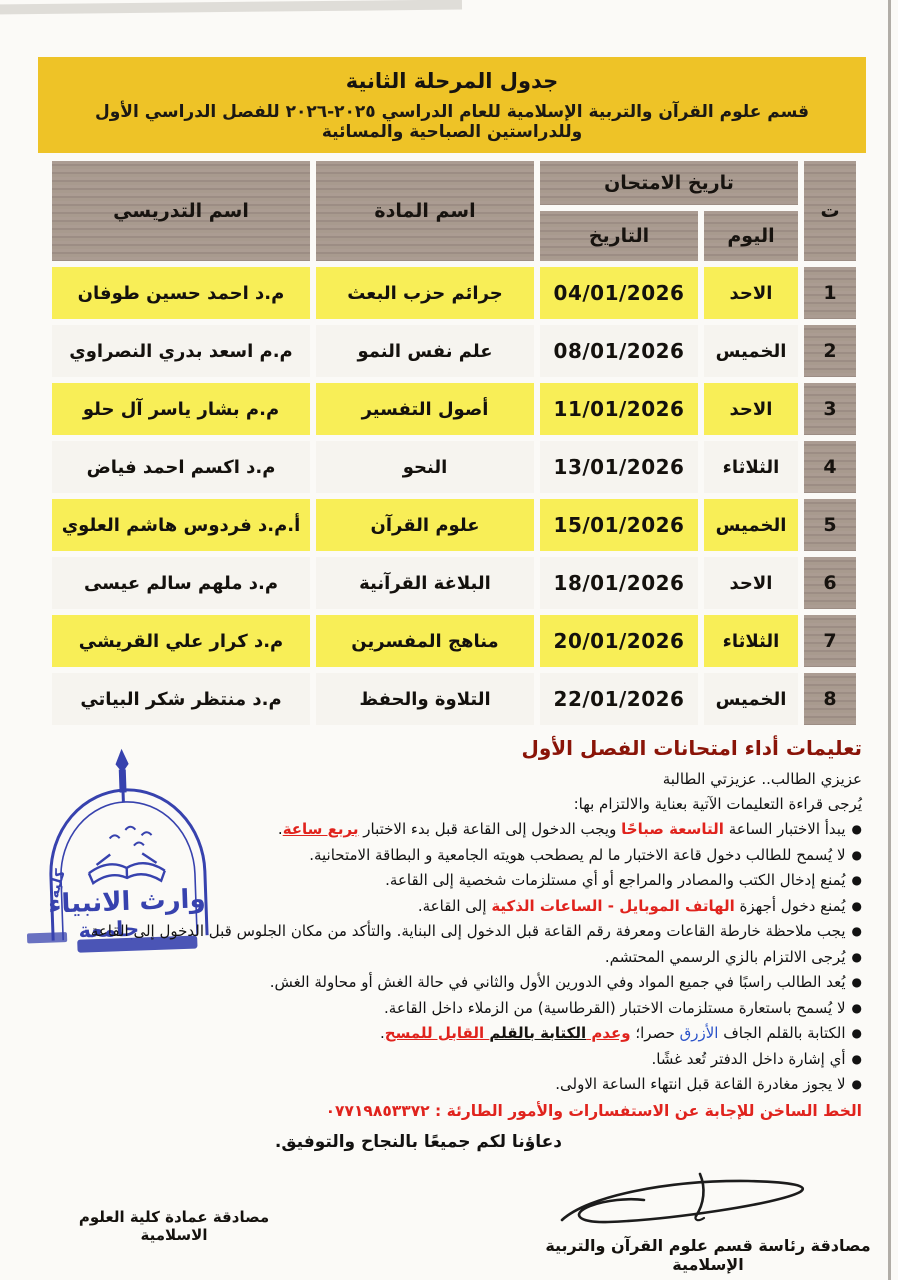 Image resolution: width=898 pixels, height=1280 pixels. Describe the element at coordinates (619, 409) in the screenshot. I see `exam-date: 11/01/2026` at that location.